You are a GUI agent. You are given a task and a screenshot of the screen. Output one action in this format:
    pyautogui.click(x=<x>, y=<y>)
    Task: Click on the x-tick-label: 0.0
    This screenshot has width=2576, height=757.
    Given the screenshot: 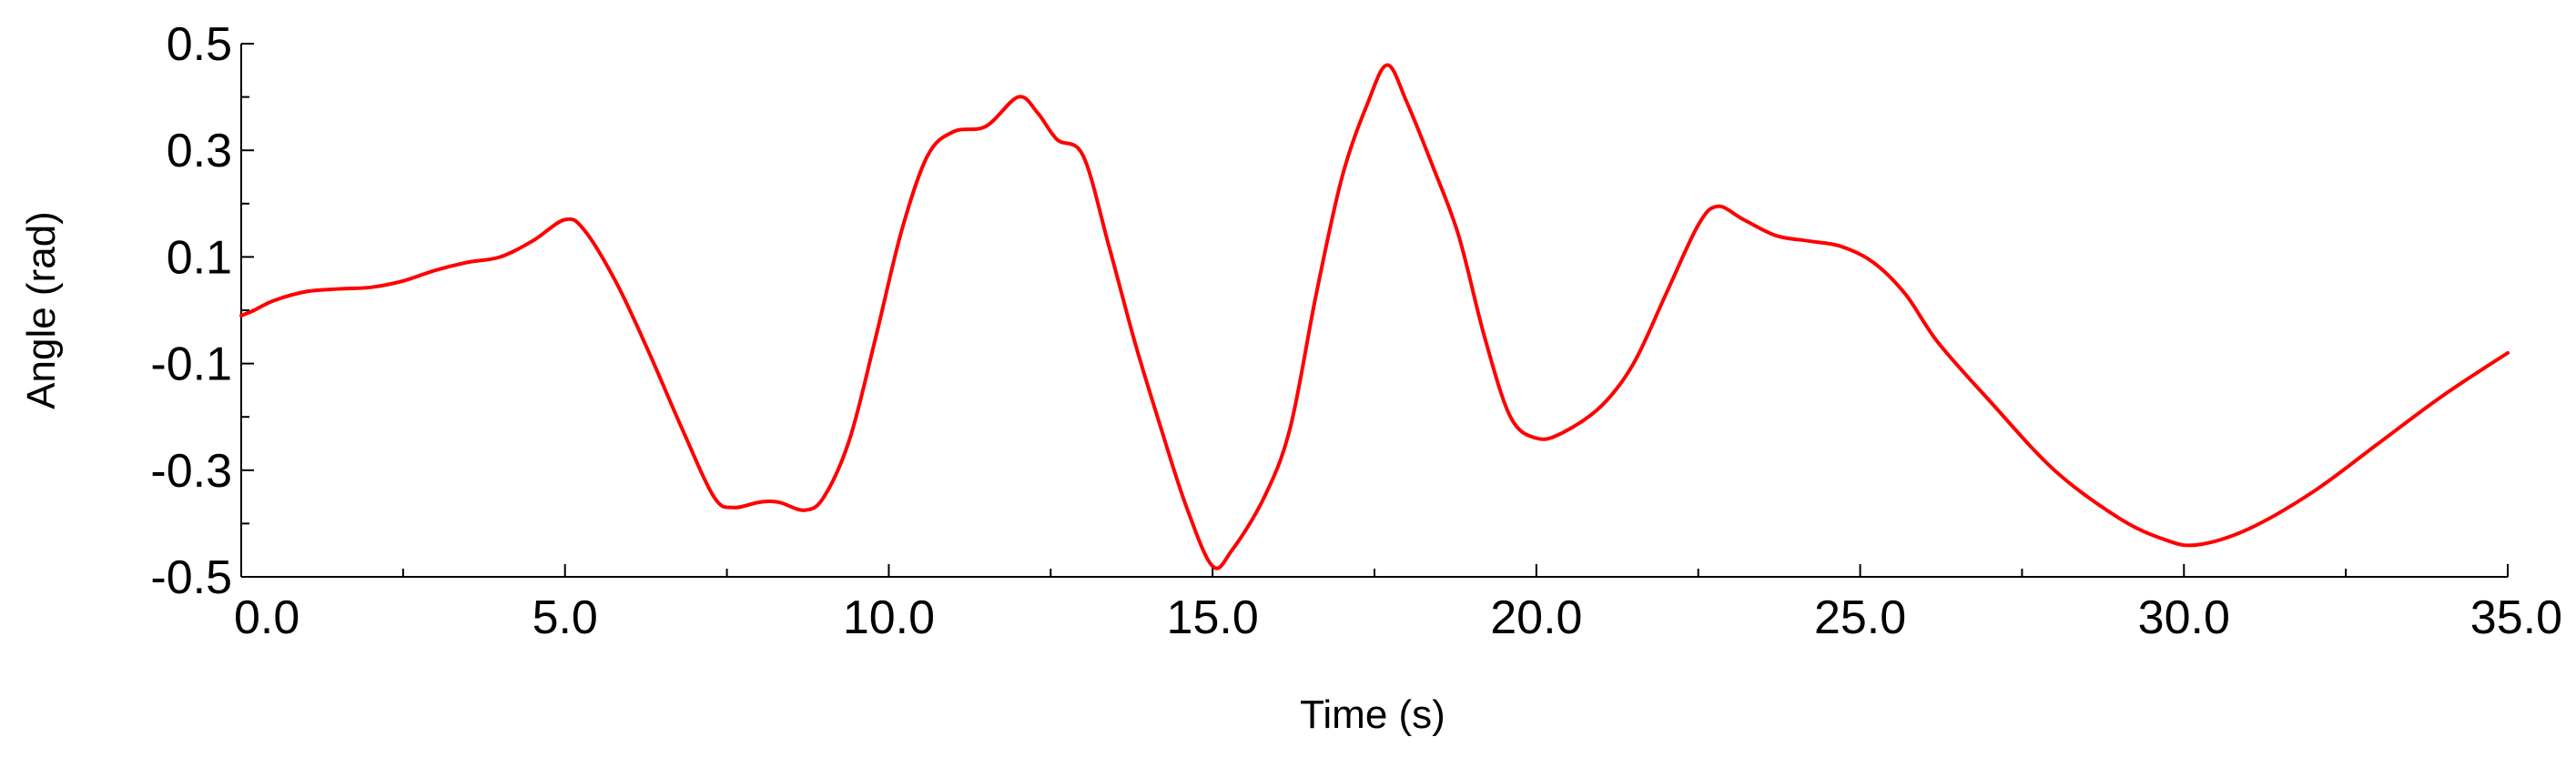 What is the action you would take?
    pyautogui.click(x=266, y=617)
    